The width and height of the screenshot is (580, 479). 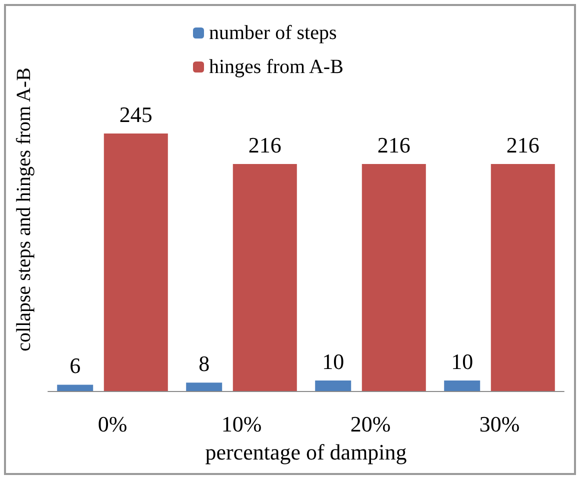 I want to click on x-axis-title: percentage of damping, so click(x=306, y=452).